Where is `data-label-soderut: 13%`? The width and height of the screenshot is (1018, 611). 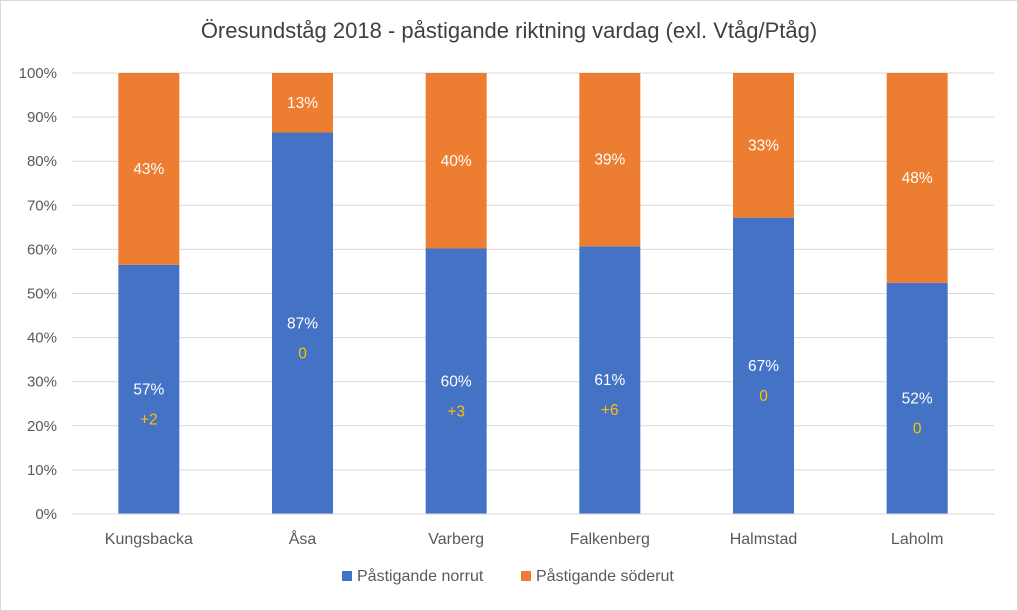 data-label-soderut: 13% is located at coordinates (302, 103).